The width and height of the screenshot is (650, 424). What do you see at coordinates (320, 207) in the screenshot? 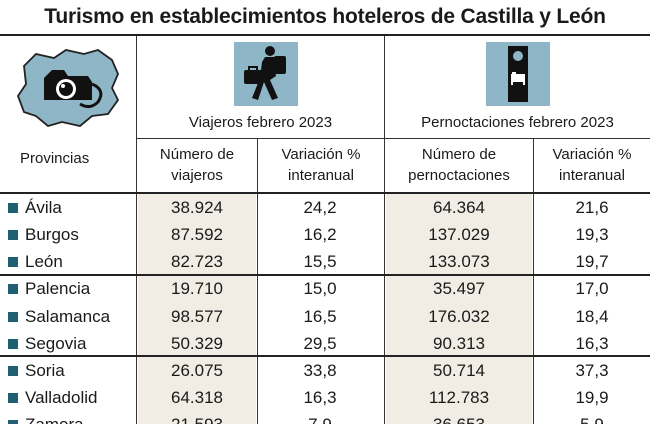
I see `cell-var-viajeros: 24,2` at bounding box center [320, 207].